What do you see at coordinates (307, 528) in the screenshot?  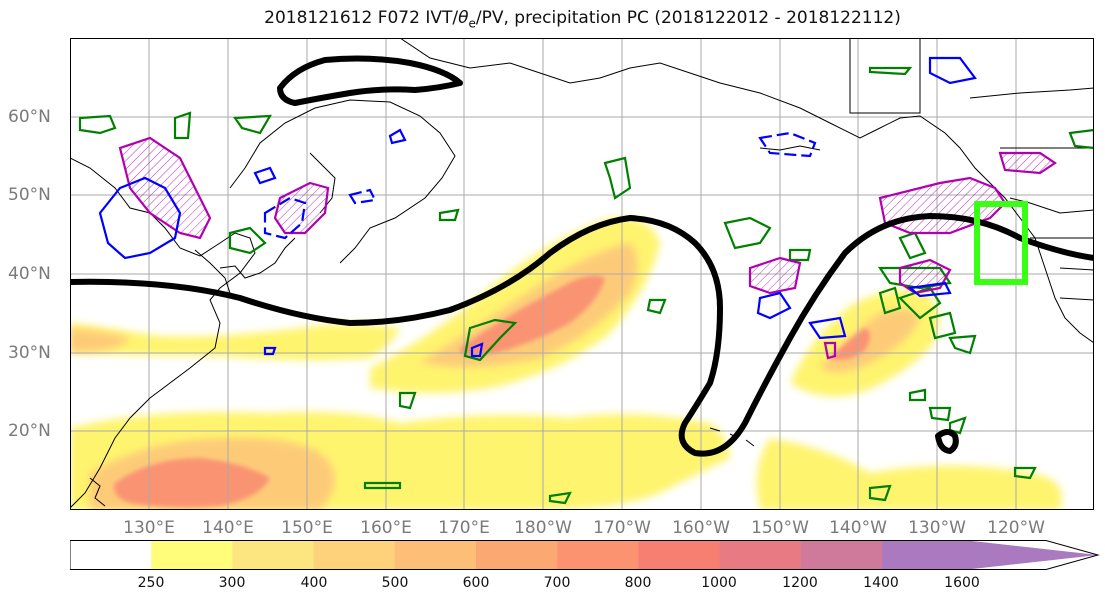 I see `lon-label-150e: 150°E` at bounding box center [307, 528].